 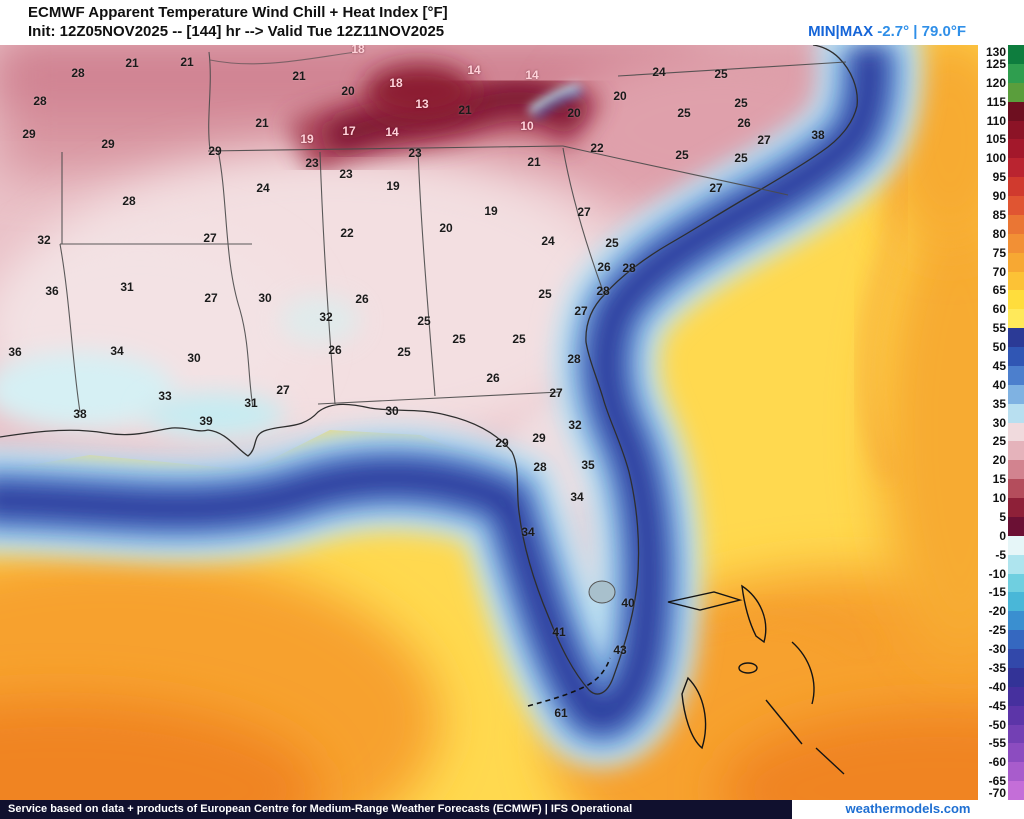 What do you see at coordinates (999, 196) in the screenshot?
I see `colorbar-tick-label: 90` at bounding box center [999, 196].